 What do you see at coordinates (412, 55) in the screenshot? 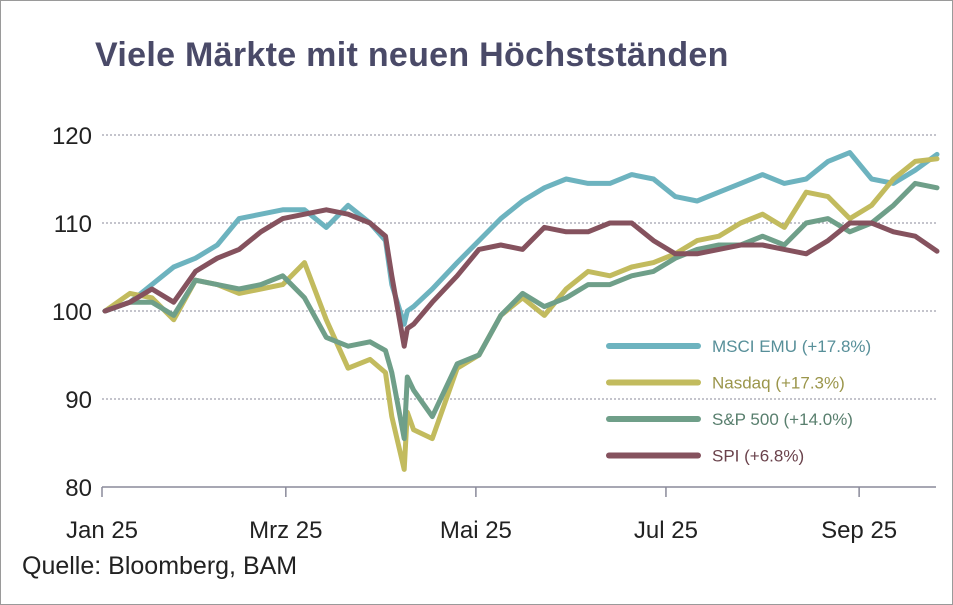
I see `chart-title: Viele Märkte mit neuen Höchstständen` at bounding box center [412, 55].